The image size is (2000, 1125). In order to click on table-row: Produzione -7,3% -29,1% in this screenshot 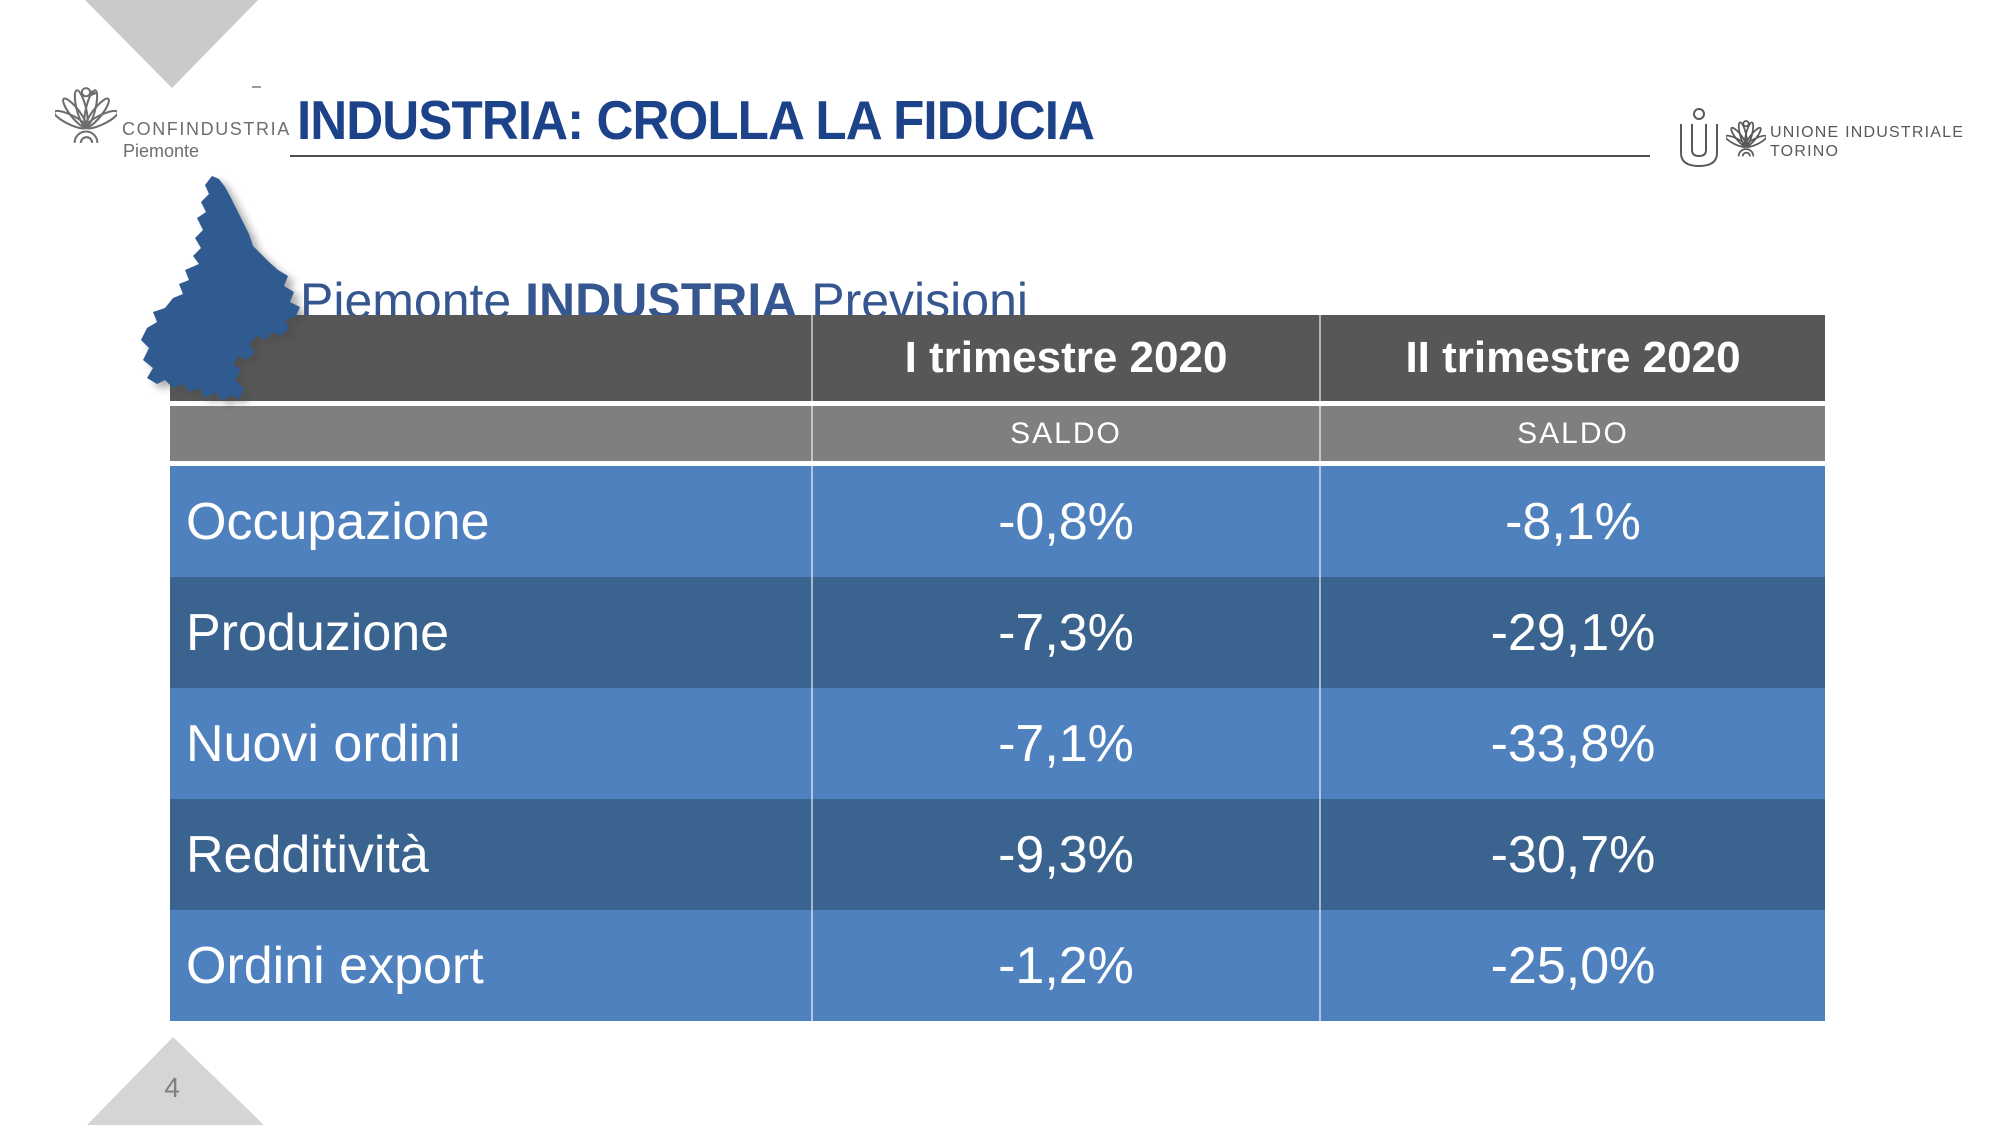, I will do `click(997, 632)`.